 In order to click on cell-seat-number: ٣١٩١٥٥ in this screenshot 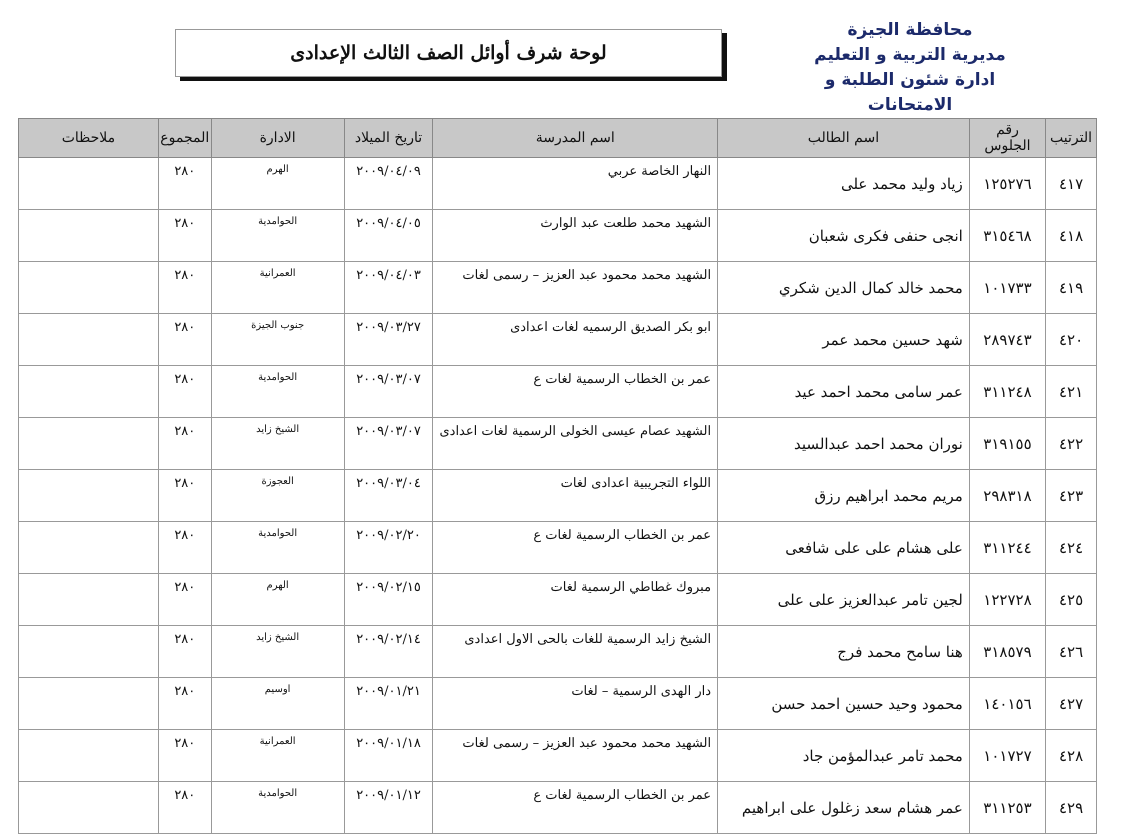, I will do `click(1007, 443)`.